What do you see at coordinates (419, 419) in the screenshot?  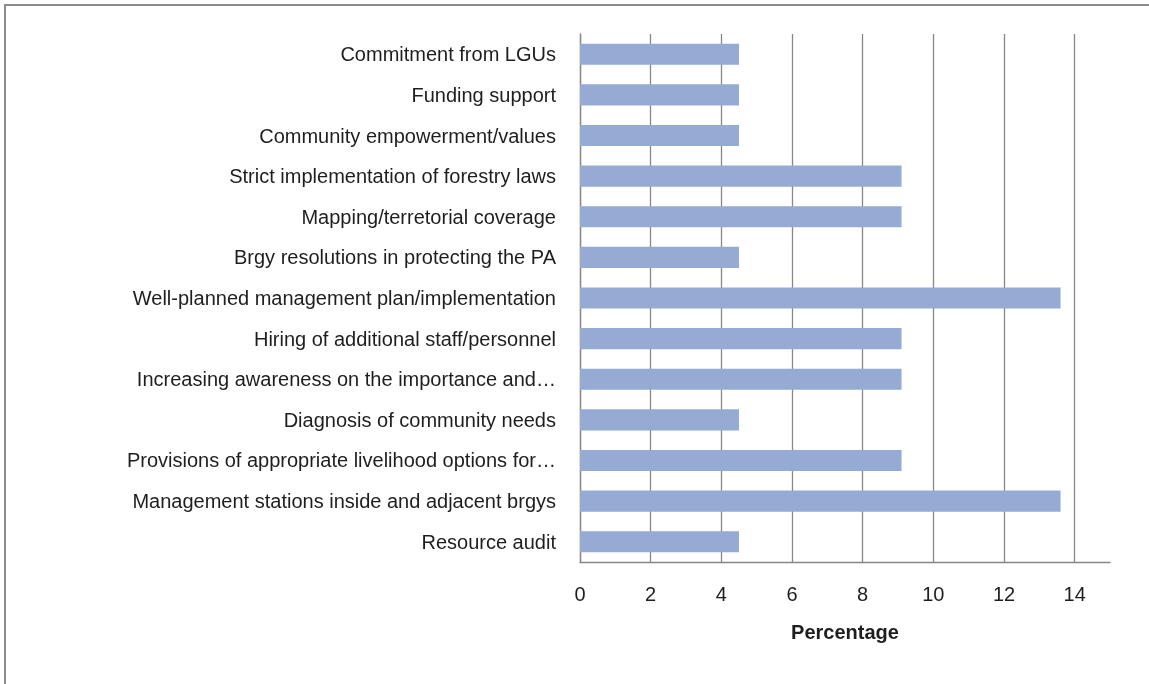 I see `y-tick-label: Diagnosis of community needs` at bounding box center [419, 419].